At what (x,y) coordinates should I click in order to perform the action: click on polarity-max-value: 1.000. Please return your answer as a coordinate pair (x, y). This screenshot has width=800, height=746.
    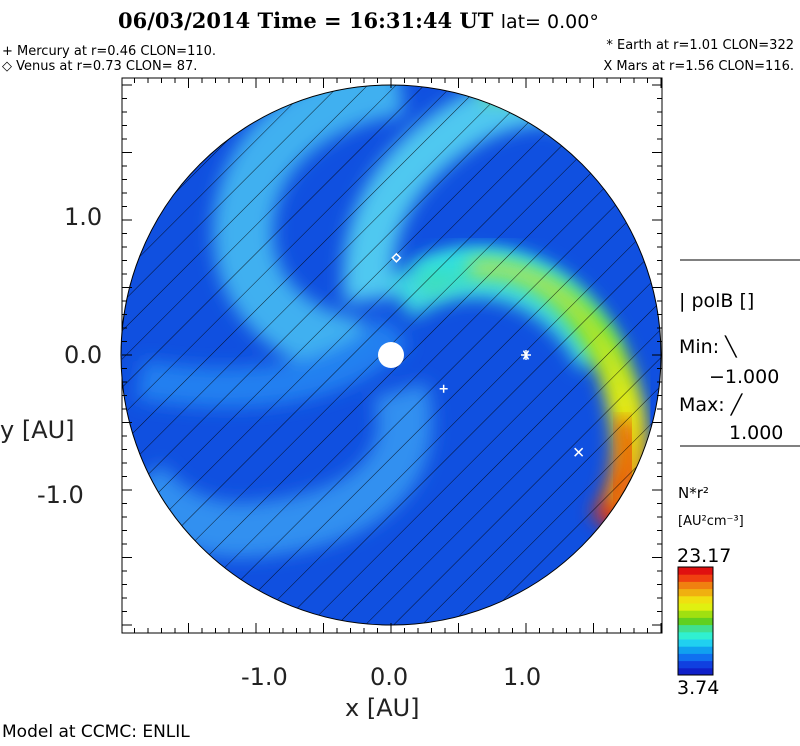
    Looking at the image, I should click on (756, 433).